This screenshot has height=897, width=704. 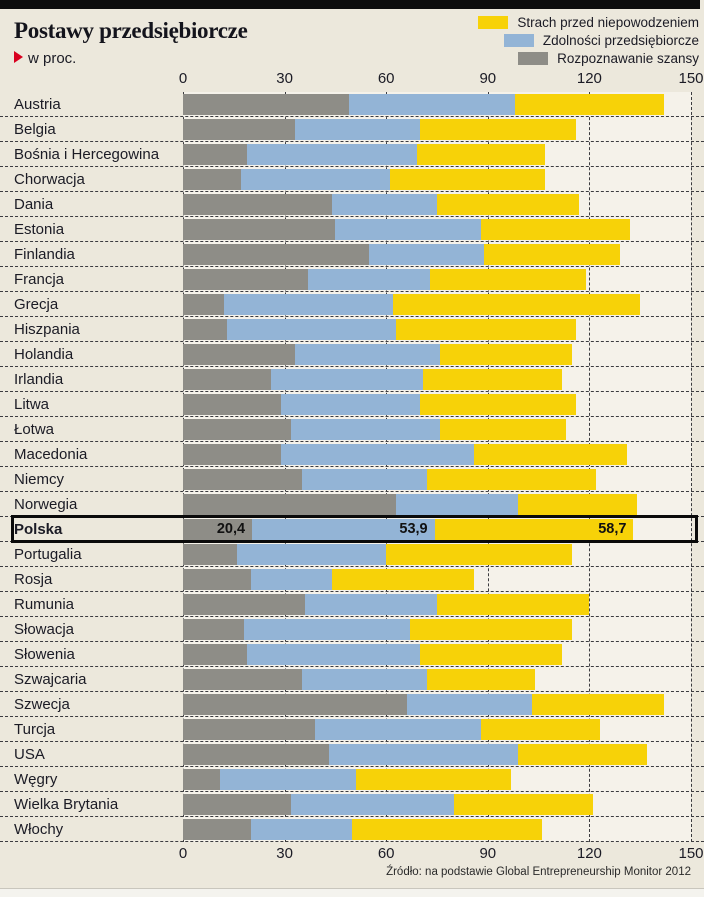 I want to click on row-label: Słowacja, so click(x=44, y=629).